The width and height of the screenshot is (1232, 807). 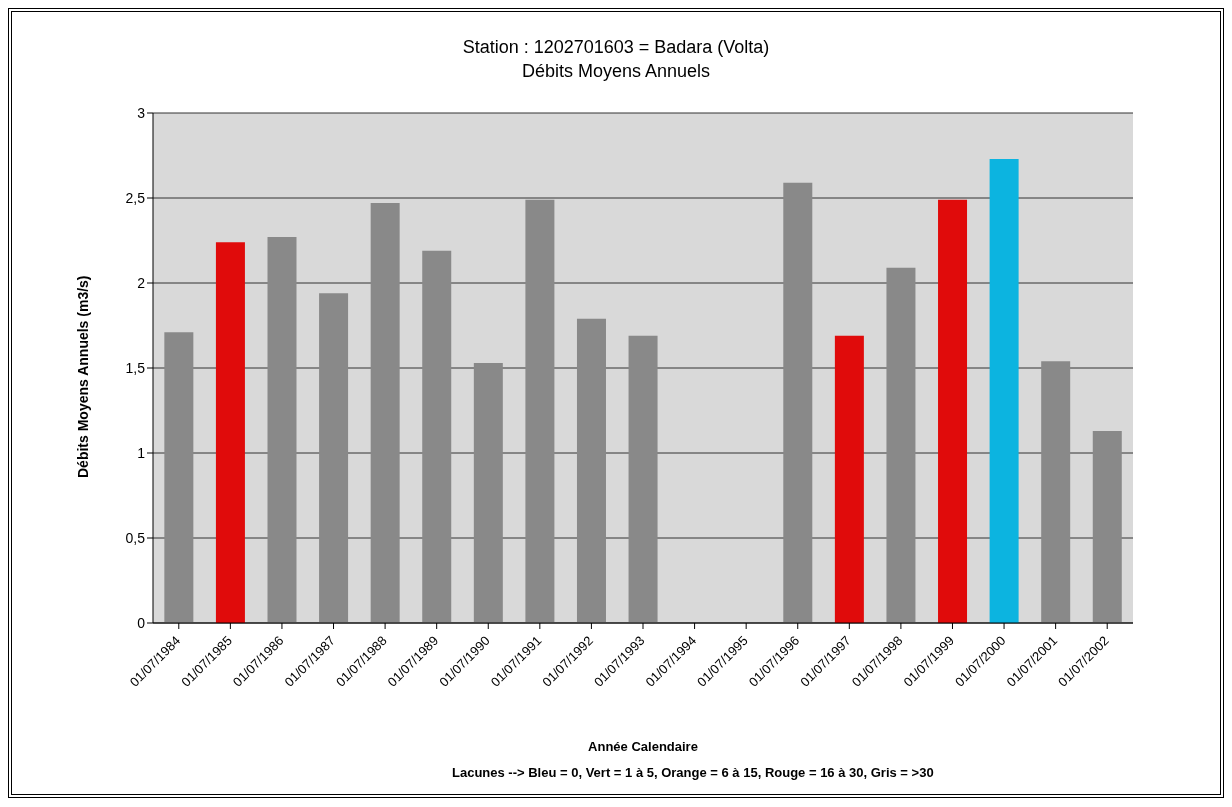 What do you see at coordinates (616, 71) in the screenshot?
I see `chart-subtitle: Débits Moyens Annuels` at bounding box center [616, 71].